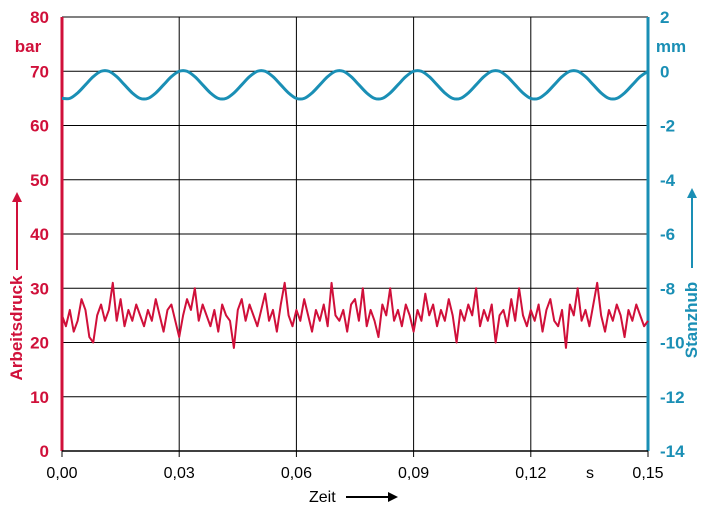  I want to click on left-tick-label: 10, so click(39, 397).